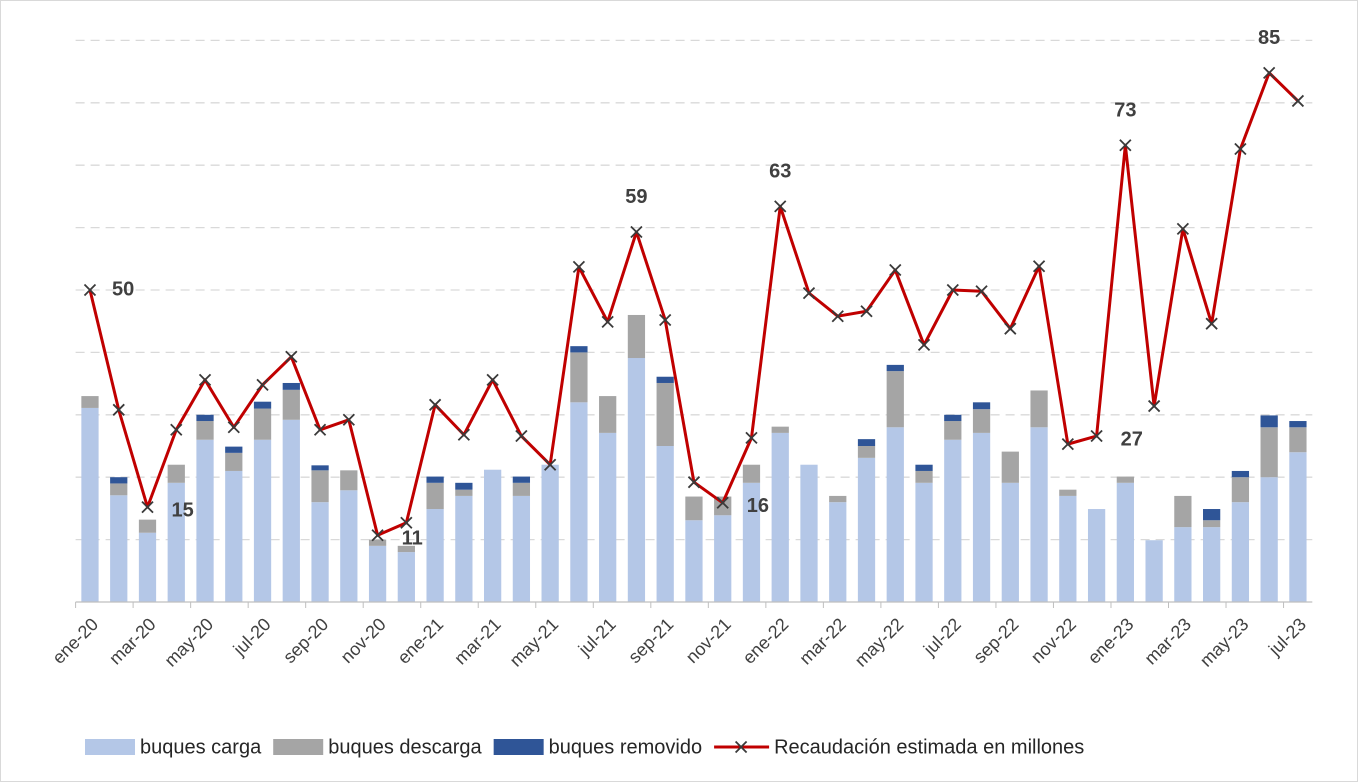 This screenshot has width=1358, height=782. What do you see at coordinates (758, 506) in the screenshot?
I see `data-label: 16` at bounding box center [758, 506].